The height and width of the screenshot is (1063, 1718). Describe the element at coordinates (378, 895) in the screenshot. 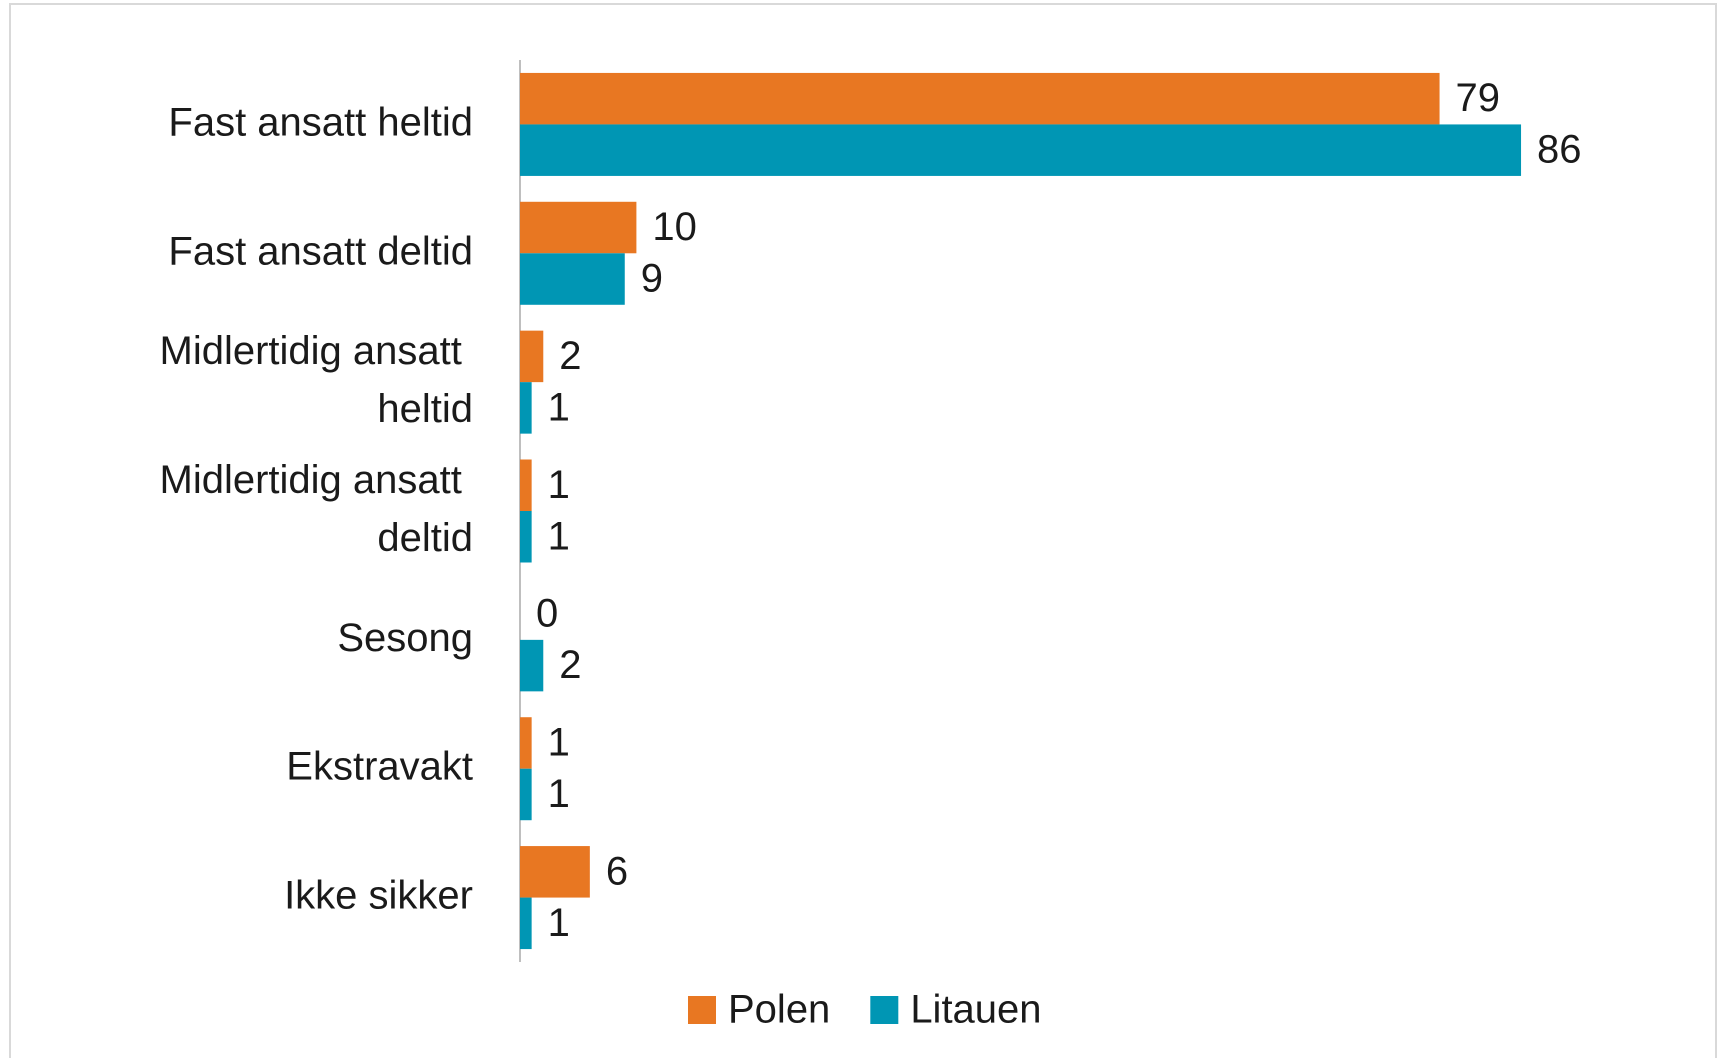

I see `y-tick-label: Ikke sikker` at that location.